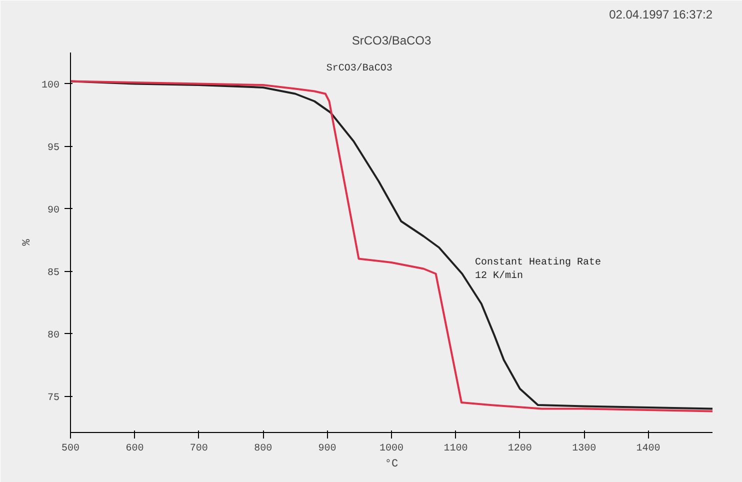 Image resolution: width=742 pixels, height=482 pixels. What do you see at coordinates (71, 449) in the screenshot?
I see `x-tick-label: 500` at bounding box center [71, 449].